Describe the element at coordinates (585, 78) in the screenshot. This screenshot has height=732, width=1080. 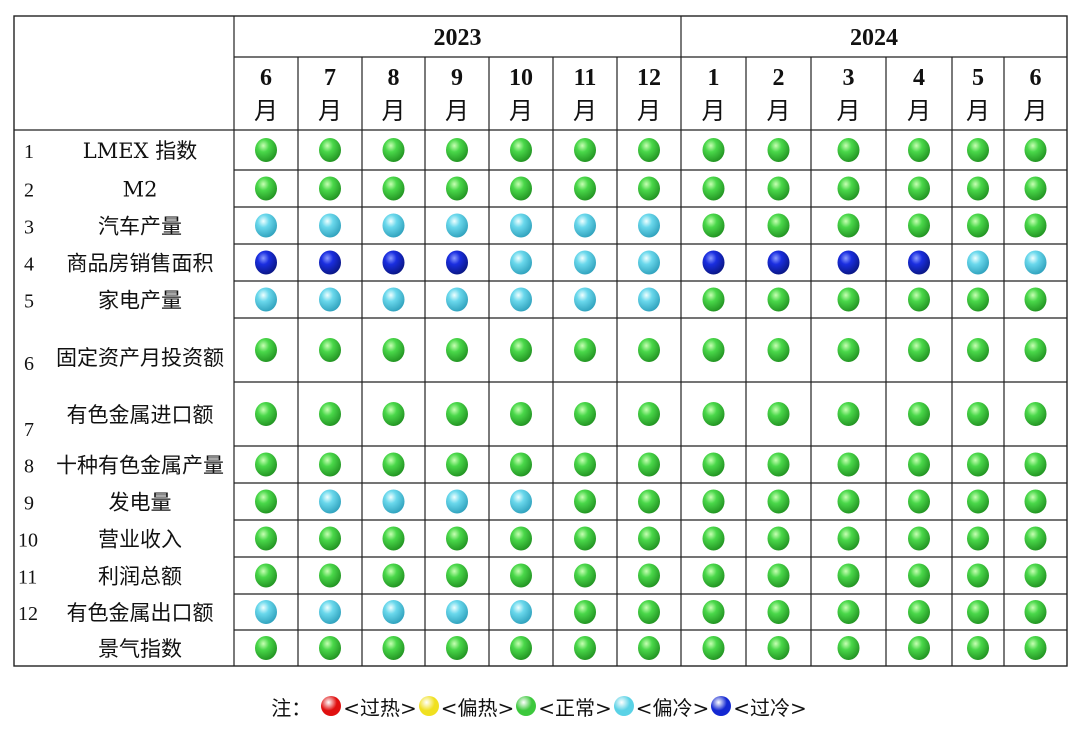
I see `month-number: 11` at that location.